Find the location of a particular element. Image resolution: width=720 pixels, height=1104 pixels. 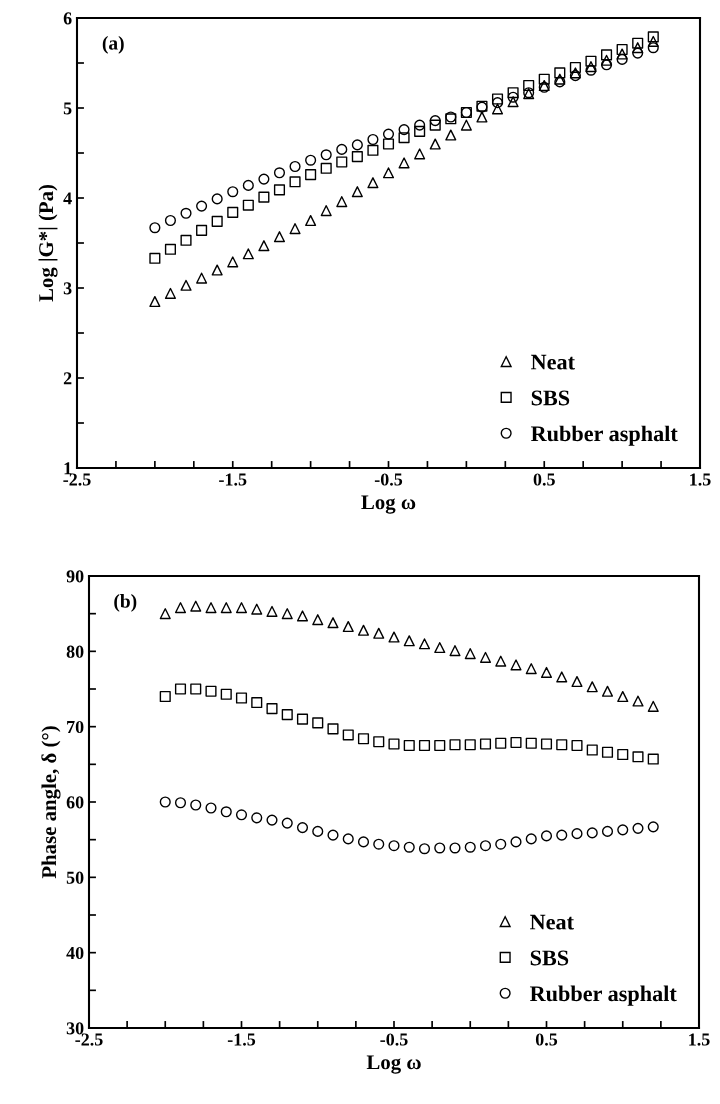

y-tick-label: 80 is located at coordinates (75, 651).